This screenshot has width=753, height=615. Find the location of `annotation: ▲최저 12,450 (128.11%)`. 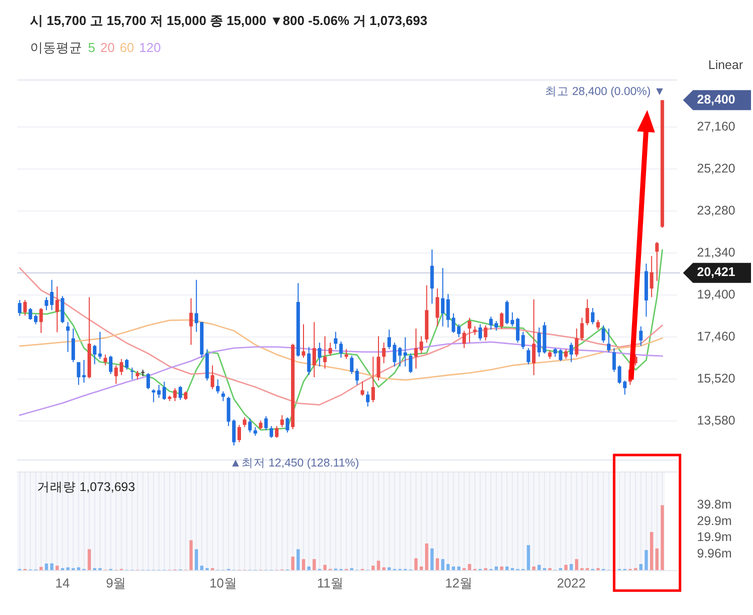

annotation: ▲최저 12,450 (128.11%) is located at coordinates (295, 463).